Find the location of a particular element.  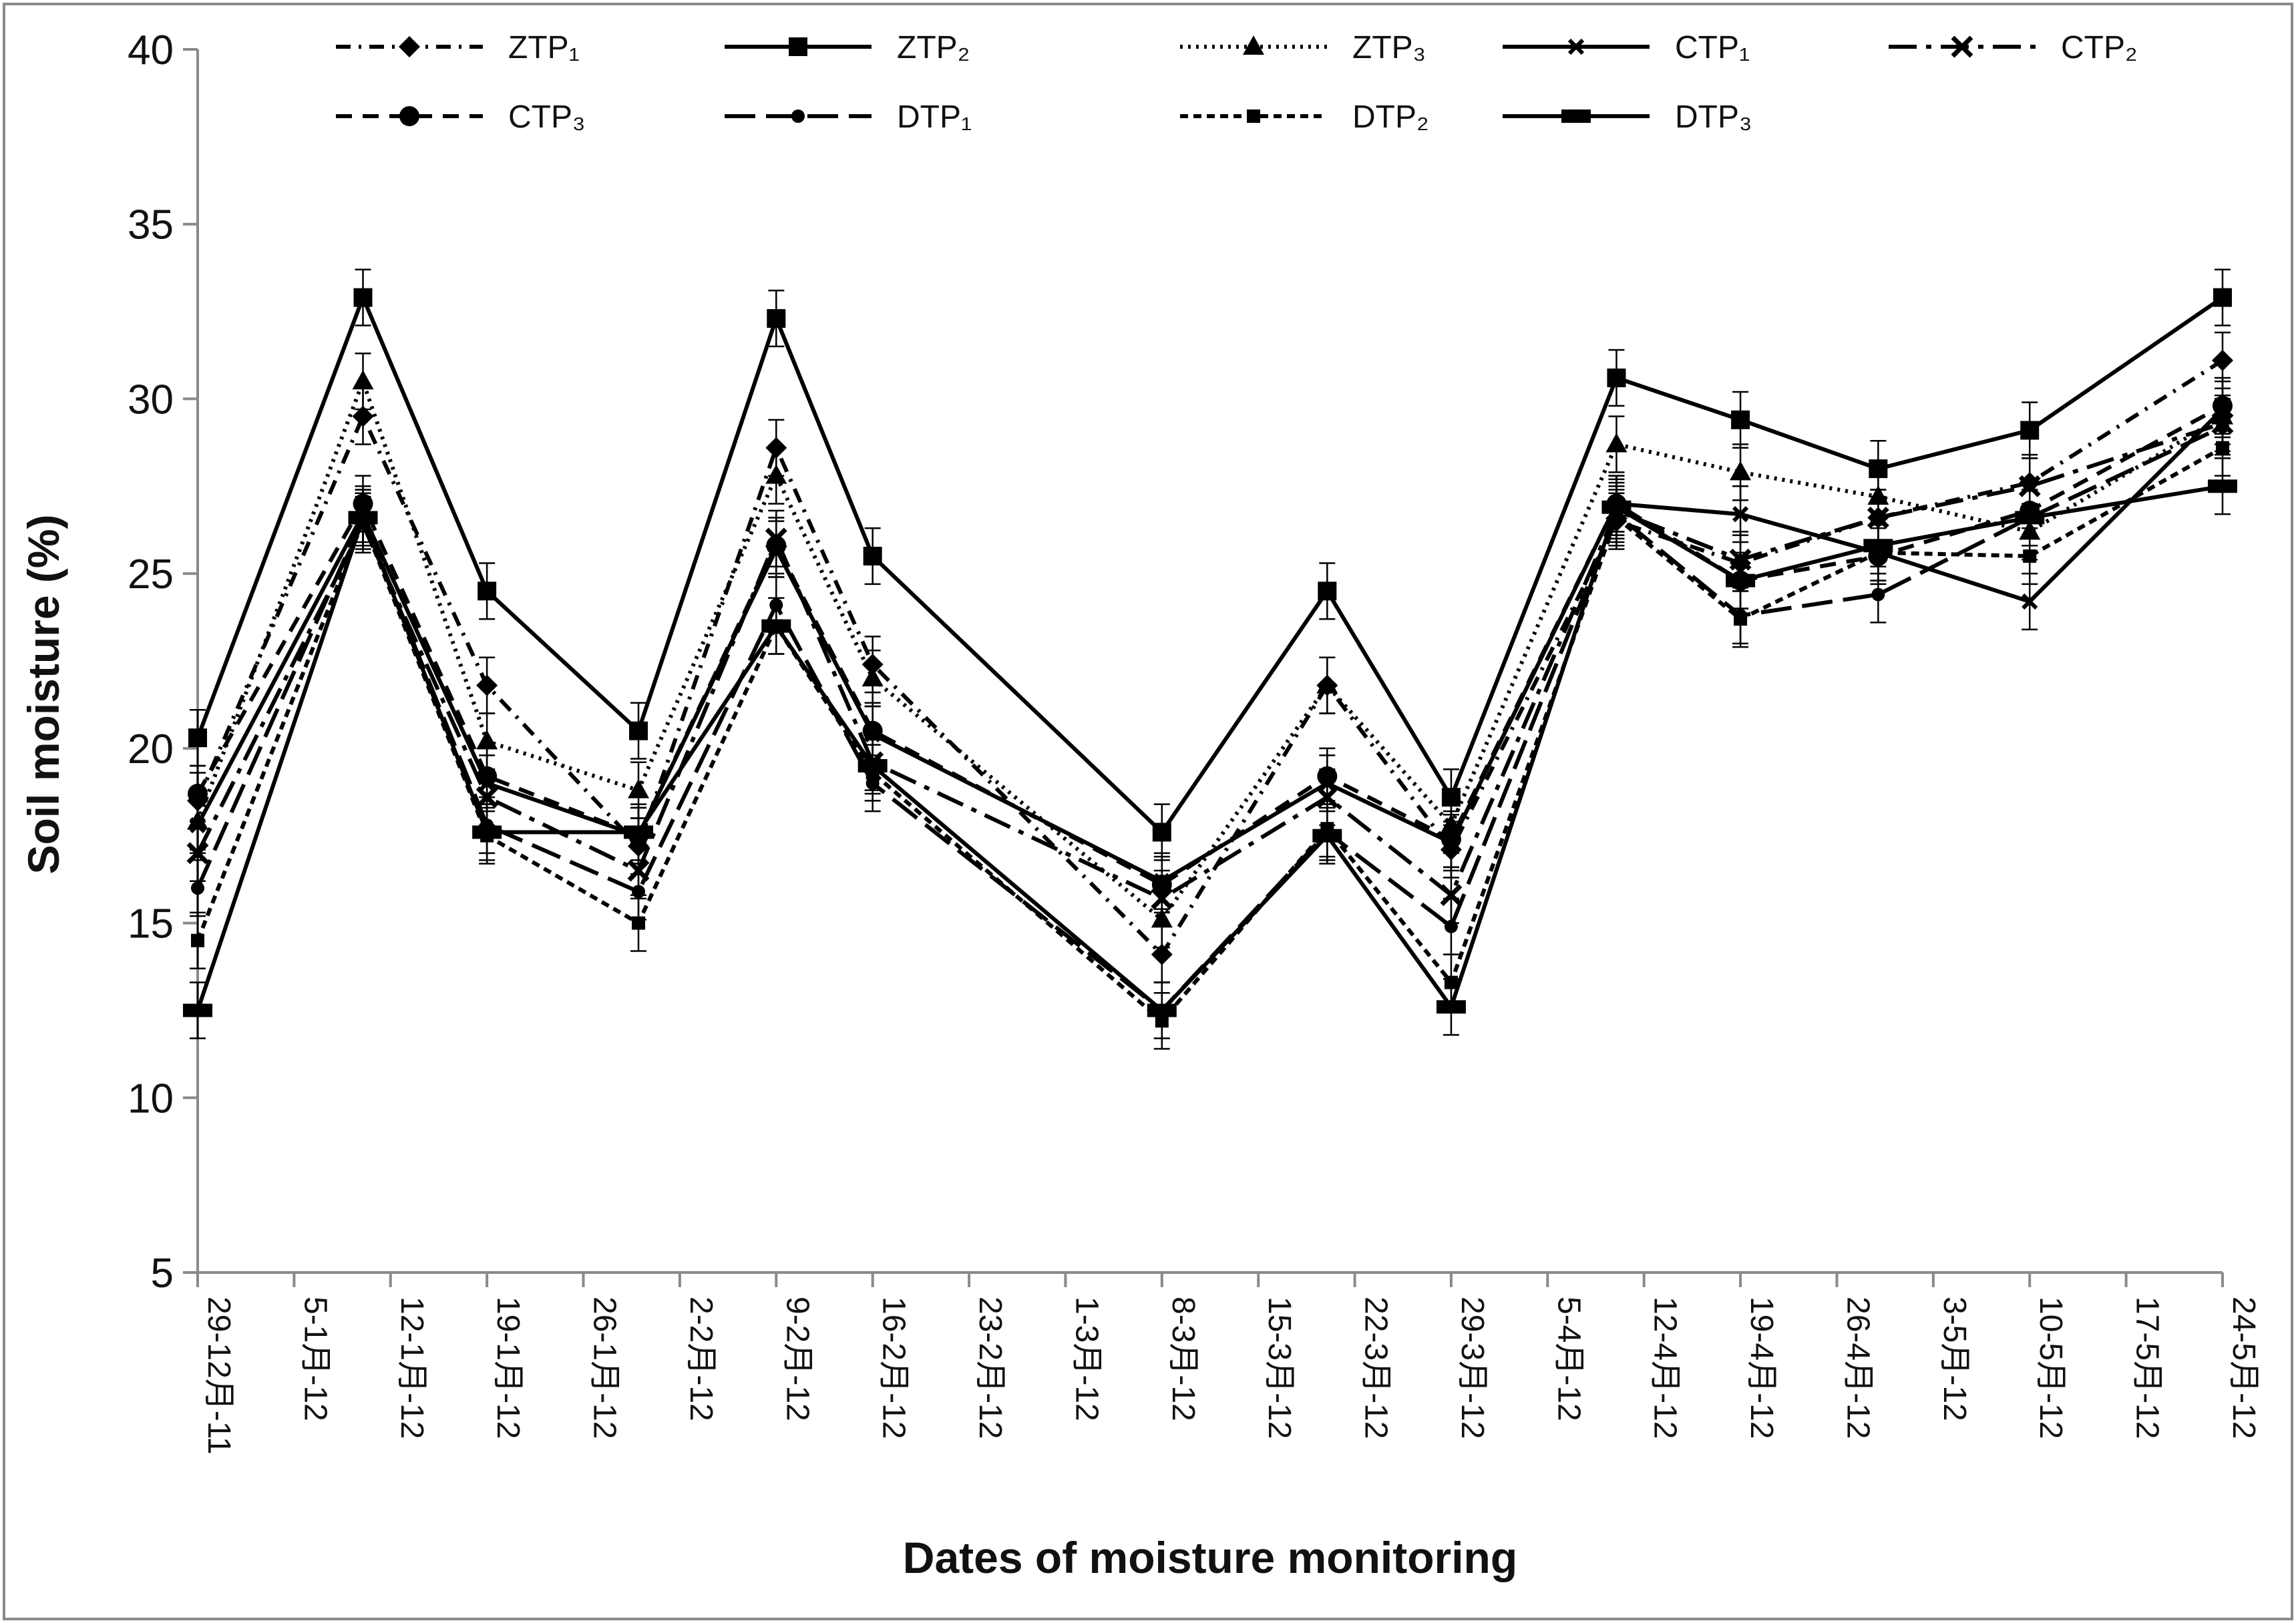

x-tick-label: 12-1月-12 is located at coordinates (411, 1368).